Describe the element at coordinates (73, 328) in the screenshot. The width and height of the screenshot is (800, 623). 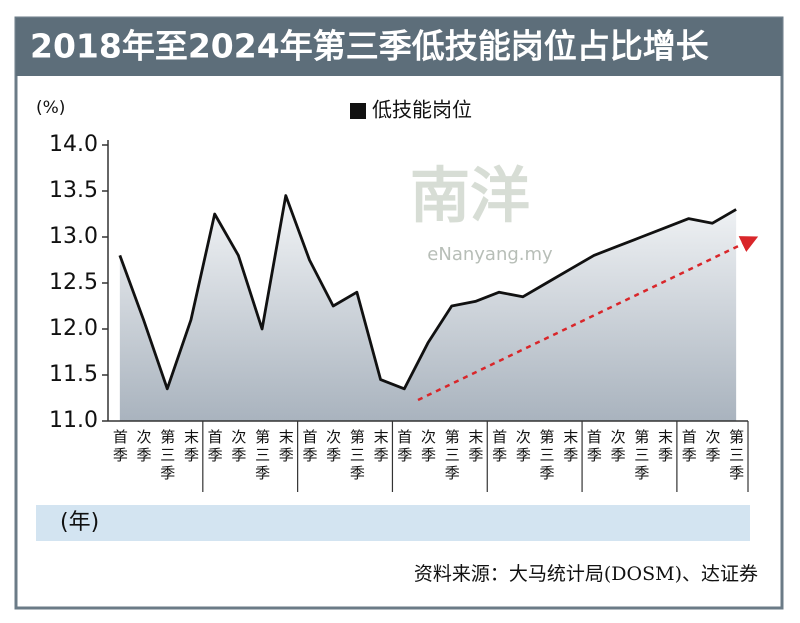
I see `y-tick-label: 12.0` at that location.